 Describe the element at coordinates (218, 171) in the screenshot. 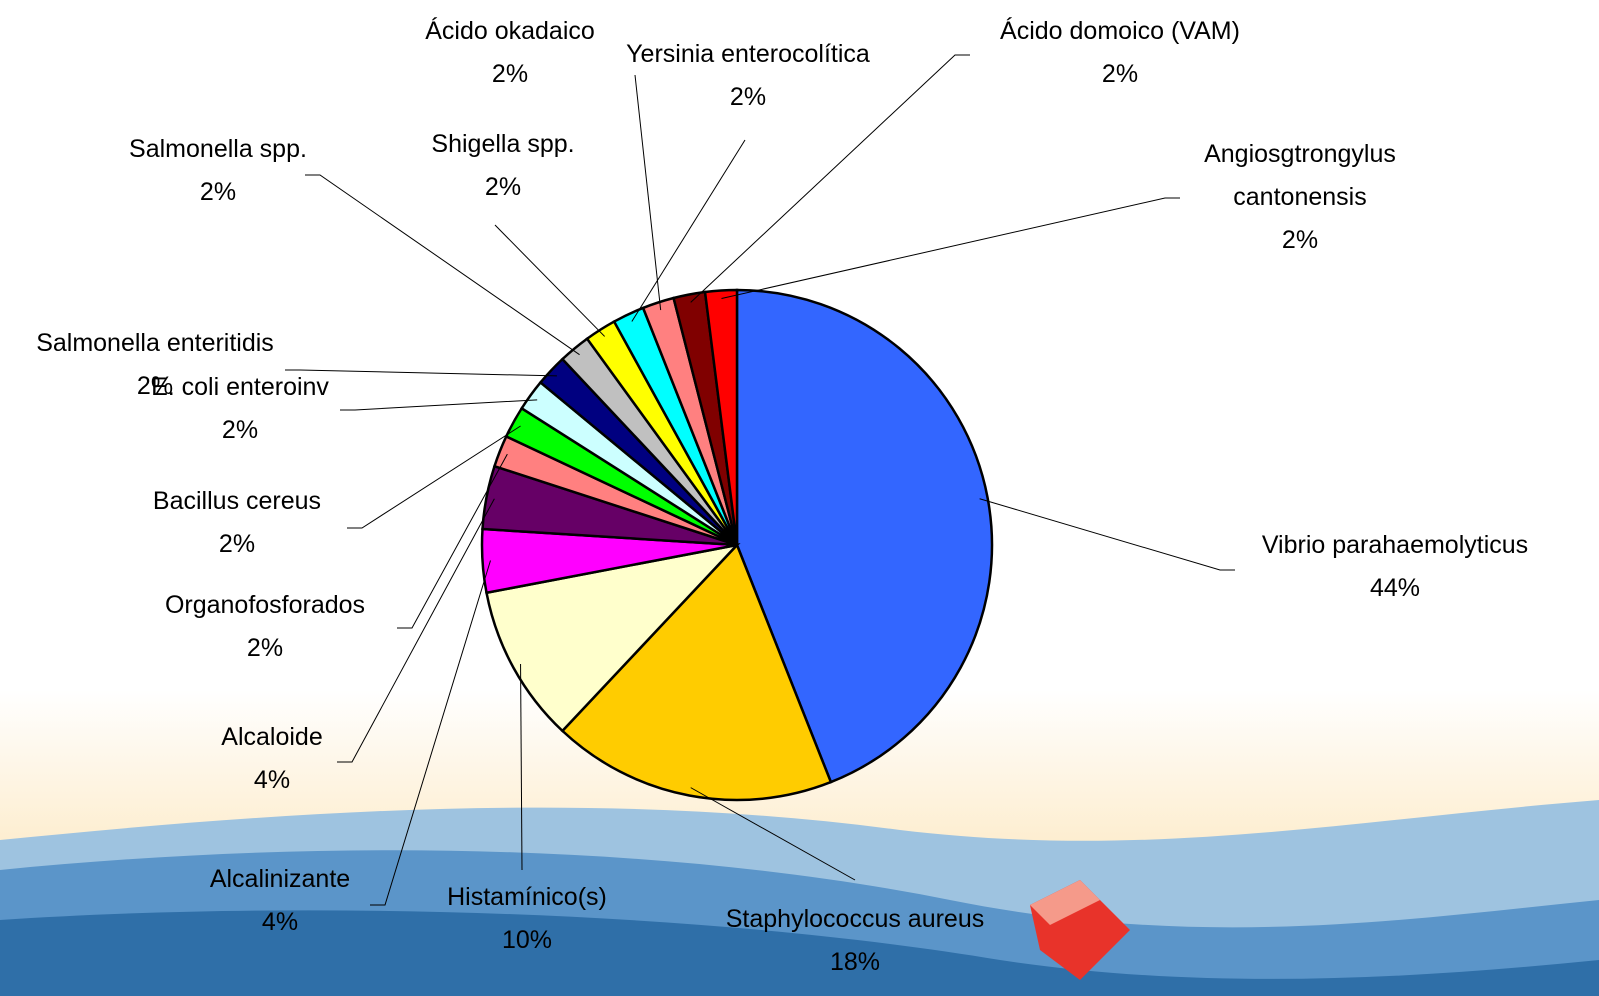

I see `slice-label: Salmonella spp. 2%` at that location.